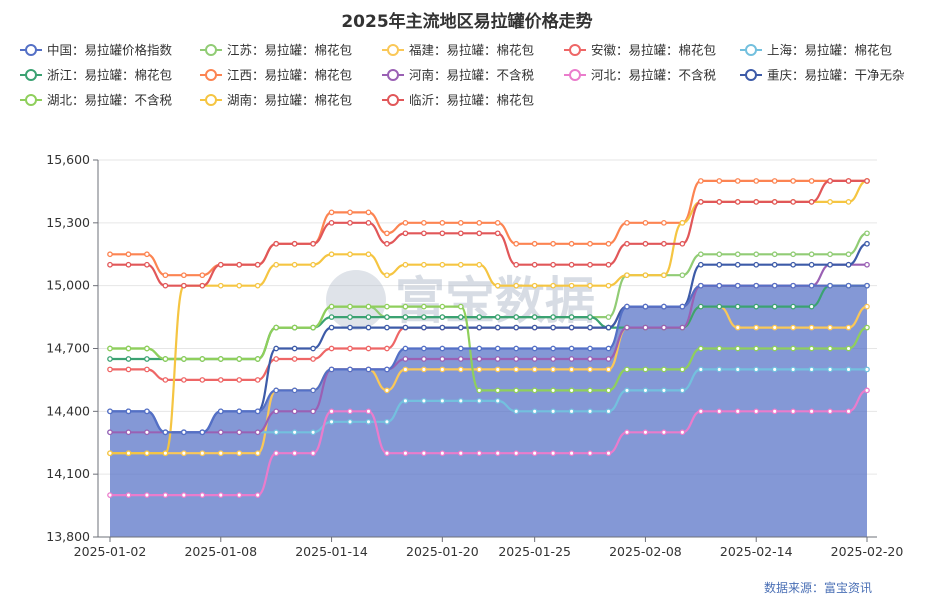 The height and width of the screenshot is (600, 934). I want to click on watermark-logo-icon, so click(356, 300).